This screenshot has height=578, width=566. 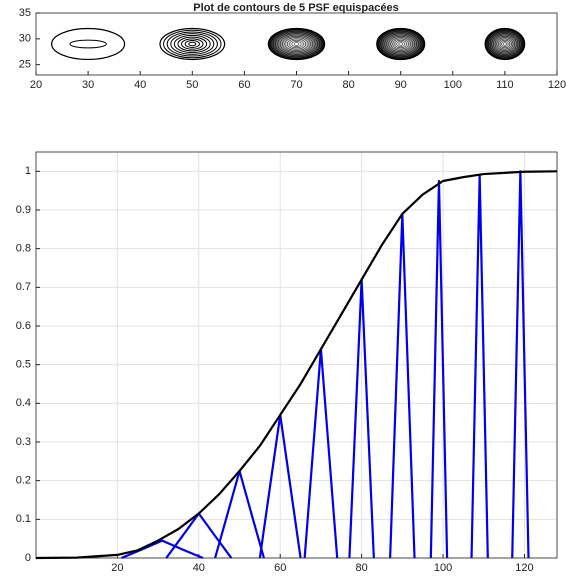 I want to click on y-tick-label: 30, so click(x=25, y=39).